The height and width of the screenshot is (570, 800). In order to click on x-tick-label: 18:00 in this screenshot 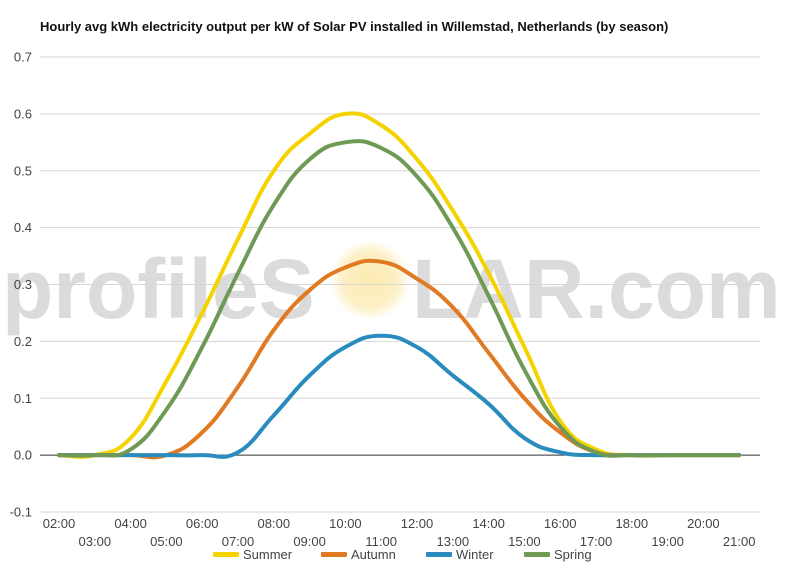, I will do `click(632, 523)`.